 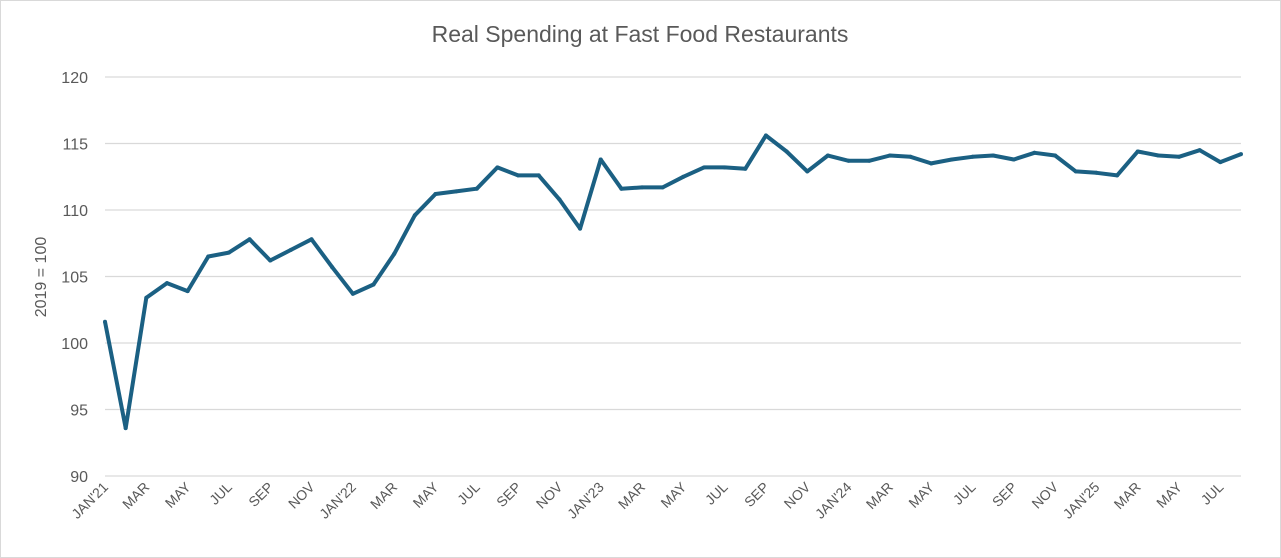 I want to click on y-tick-label: 105, so click(x=74, y=278).